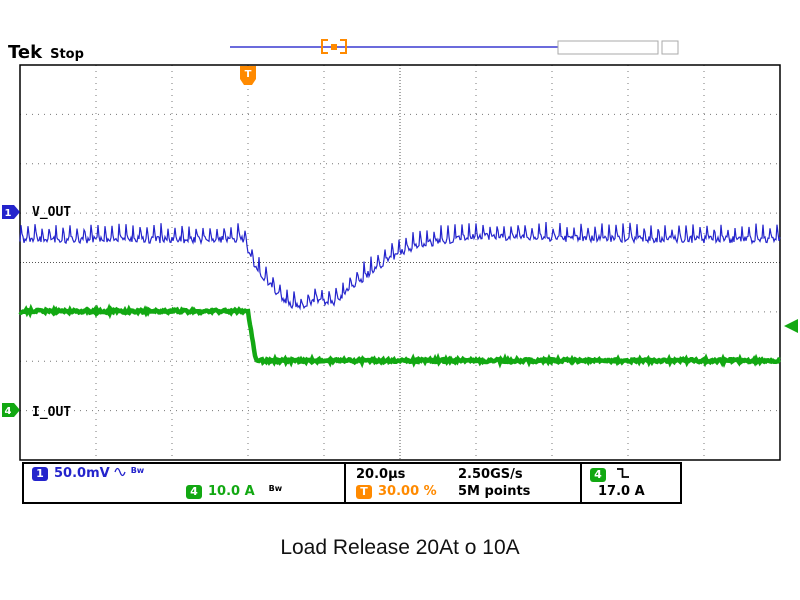 Image resolution: width=800 pixels, height=600 pixels. What do you see at coordinates (610, 475) in the screenshot?
I see `trigger-source-readout: 4` at bounding box center [610, 475].